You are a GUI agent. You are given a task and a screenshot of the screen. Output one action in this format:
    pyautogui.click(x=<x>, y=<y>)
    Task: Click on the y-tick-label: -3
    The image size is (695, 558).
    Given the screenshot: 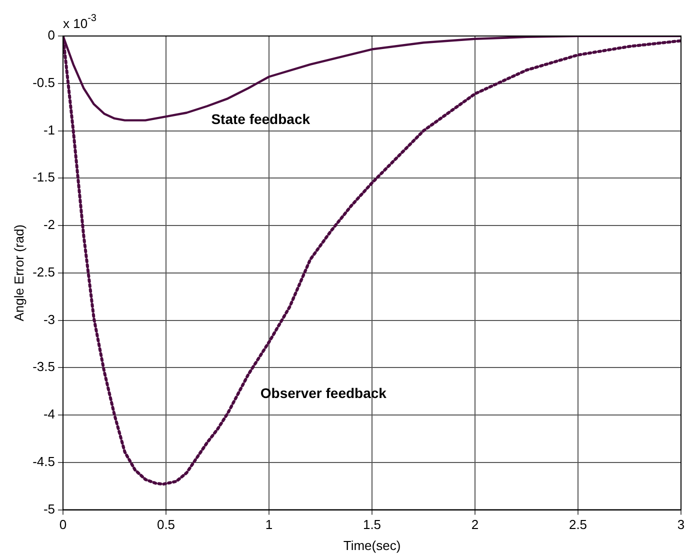 What is the action you would take?
    pyautogui.click(x=49, y=319)
    